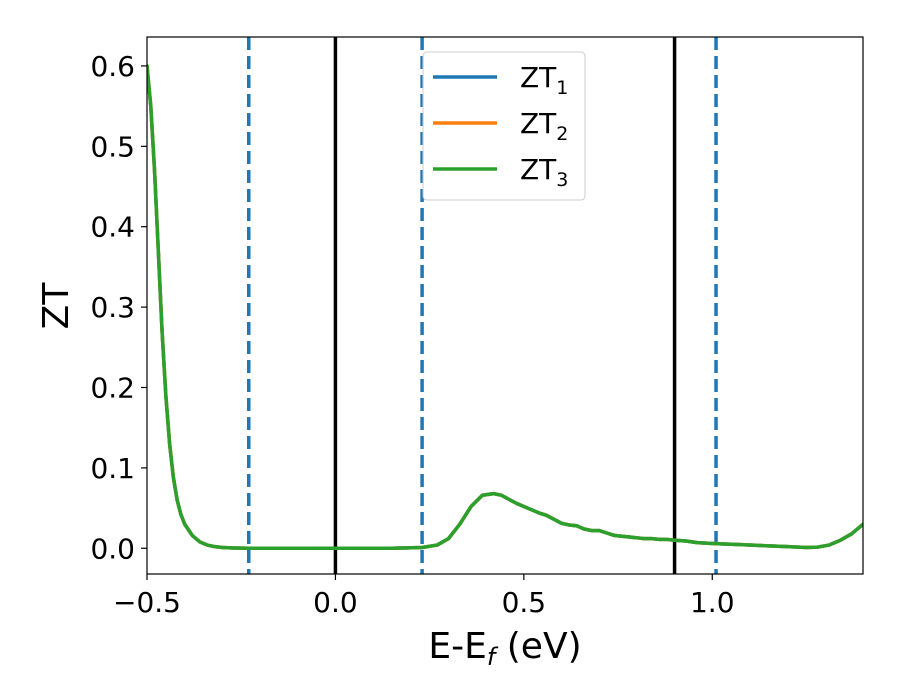 The height and width of the screenshot is (700, 900). Describe the element at coordinates (112, 468) in the screenshot. I see `y-tick-label: 0.1` at that location.